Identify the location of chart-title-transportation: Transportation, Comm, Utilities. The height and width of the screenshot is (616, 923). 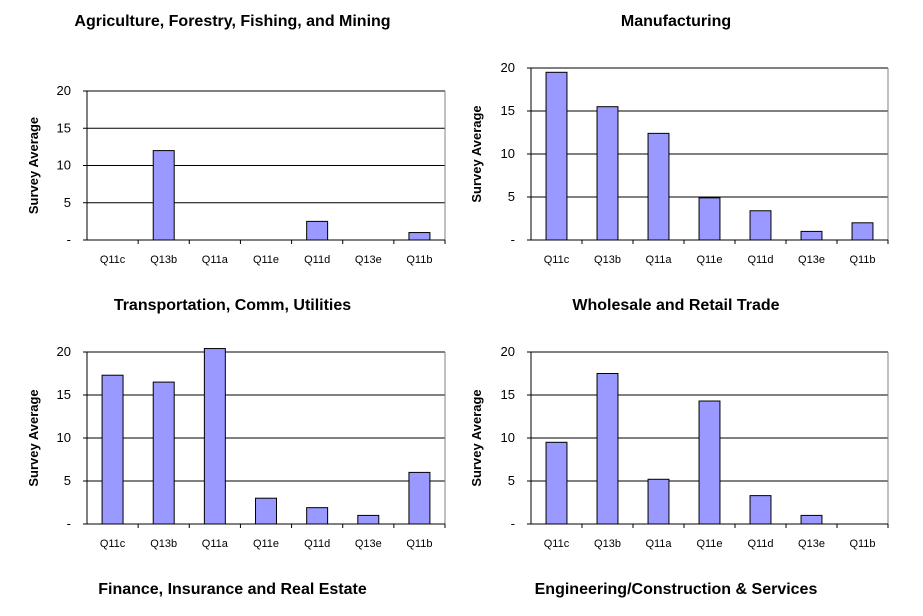
(232, 305).